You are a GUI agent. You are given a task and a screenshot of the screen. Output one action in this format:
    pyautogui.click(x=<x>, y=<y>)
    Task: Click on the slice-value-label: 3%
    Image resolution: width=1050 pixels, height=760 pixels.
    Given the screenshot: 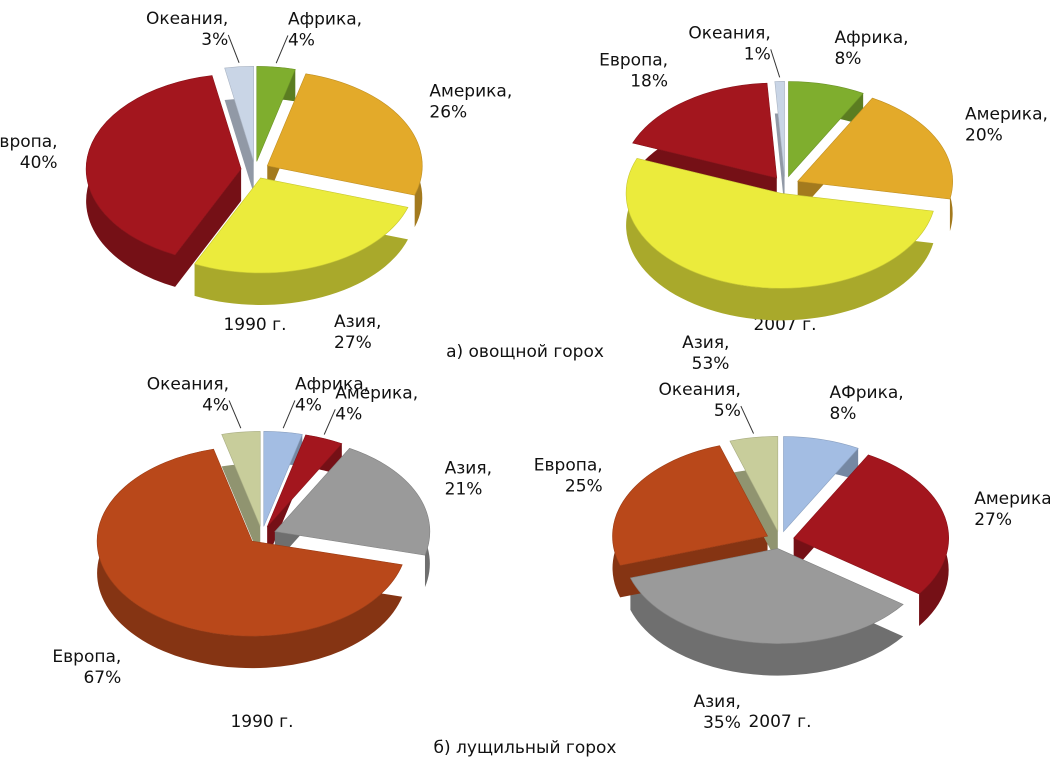 What is the action you would take?
    pyautogui.click(x=214, y=40)
    